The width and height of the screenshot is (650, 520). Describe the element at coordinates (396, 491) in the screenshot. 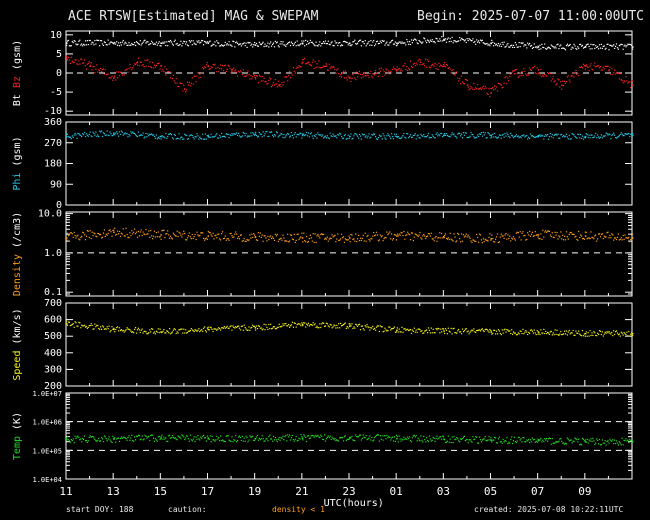

I see `x-tick-label: 01` at that location.